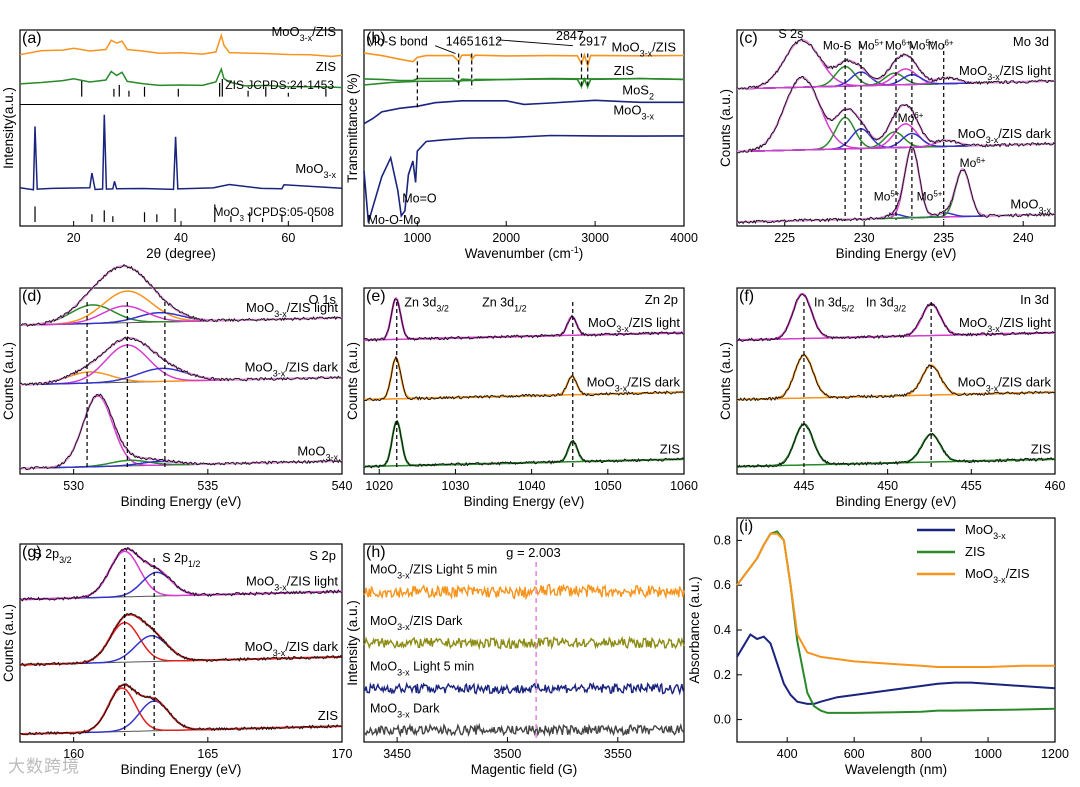 The width and height of the screenshot is (1080, 787). What do you see at coordinates (837, 46) in the screenshot?
I see `annotation-top: Mo-S` at bounding box center [837, 46].